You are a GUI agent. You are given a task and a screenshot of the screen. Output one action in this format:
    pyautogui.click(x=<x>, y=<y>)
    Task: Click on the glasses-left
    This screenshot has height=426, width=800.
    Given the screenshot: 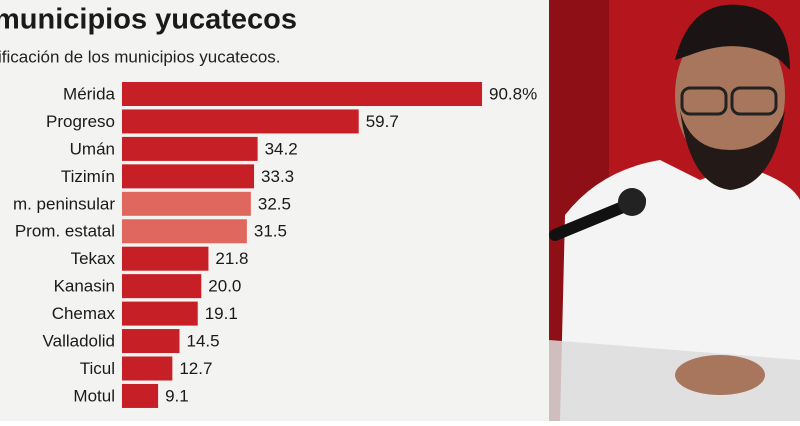 What is the action you would take?
    pyautogui.click(x=704, y=101)
    